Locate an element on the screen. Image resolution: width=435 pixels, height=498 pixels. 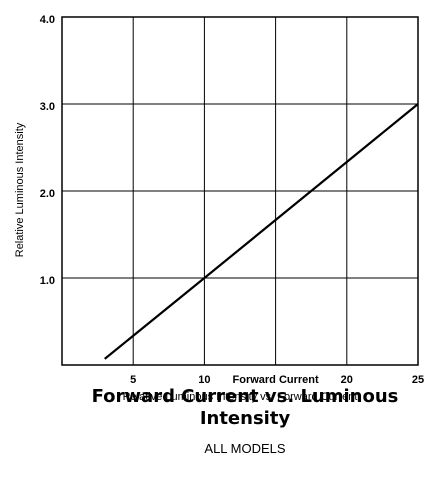
x-tick-label: 20 is located at coordinates (347, 380).